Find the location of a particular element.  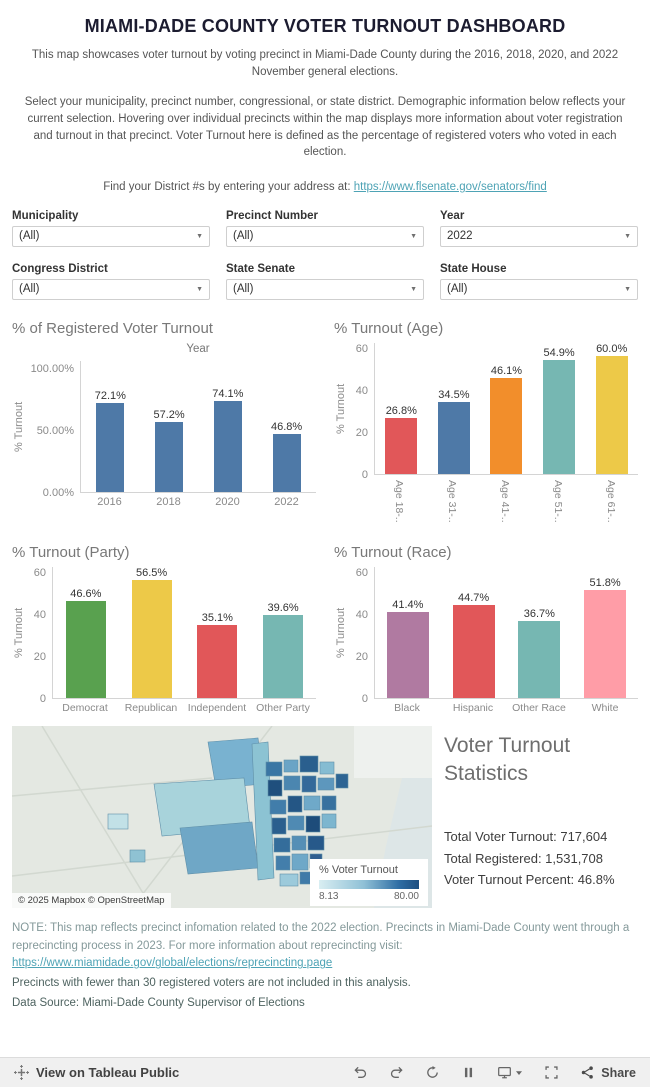

bar-independent is located at coordinates (217, 661).